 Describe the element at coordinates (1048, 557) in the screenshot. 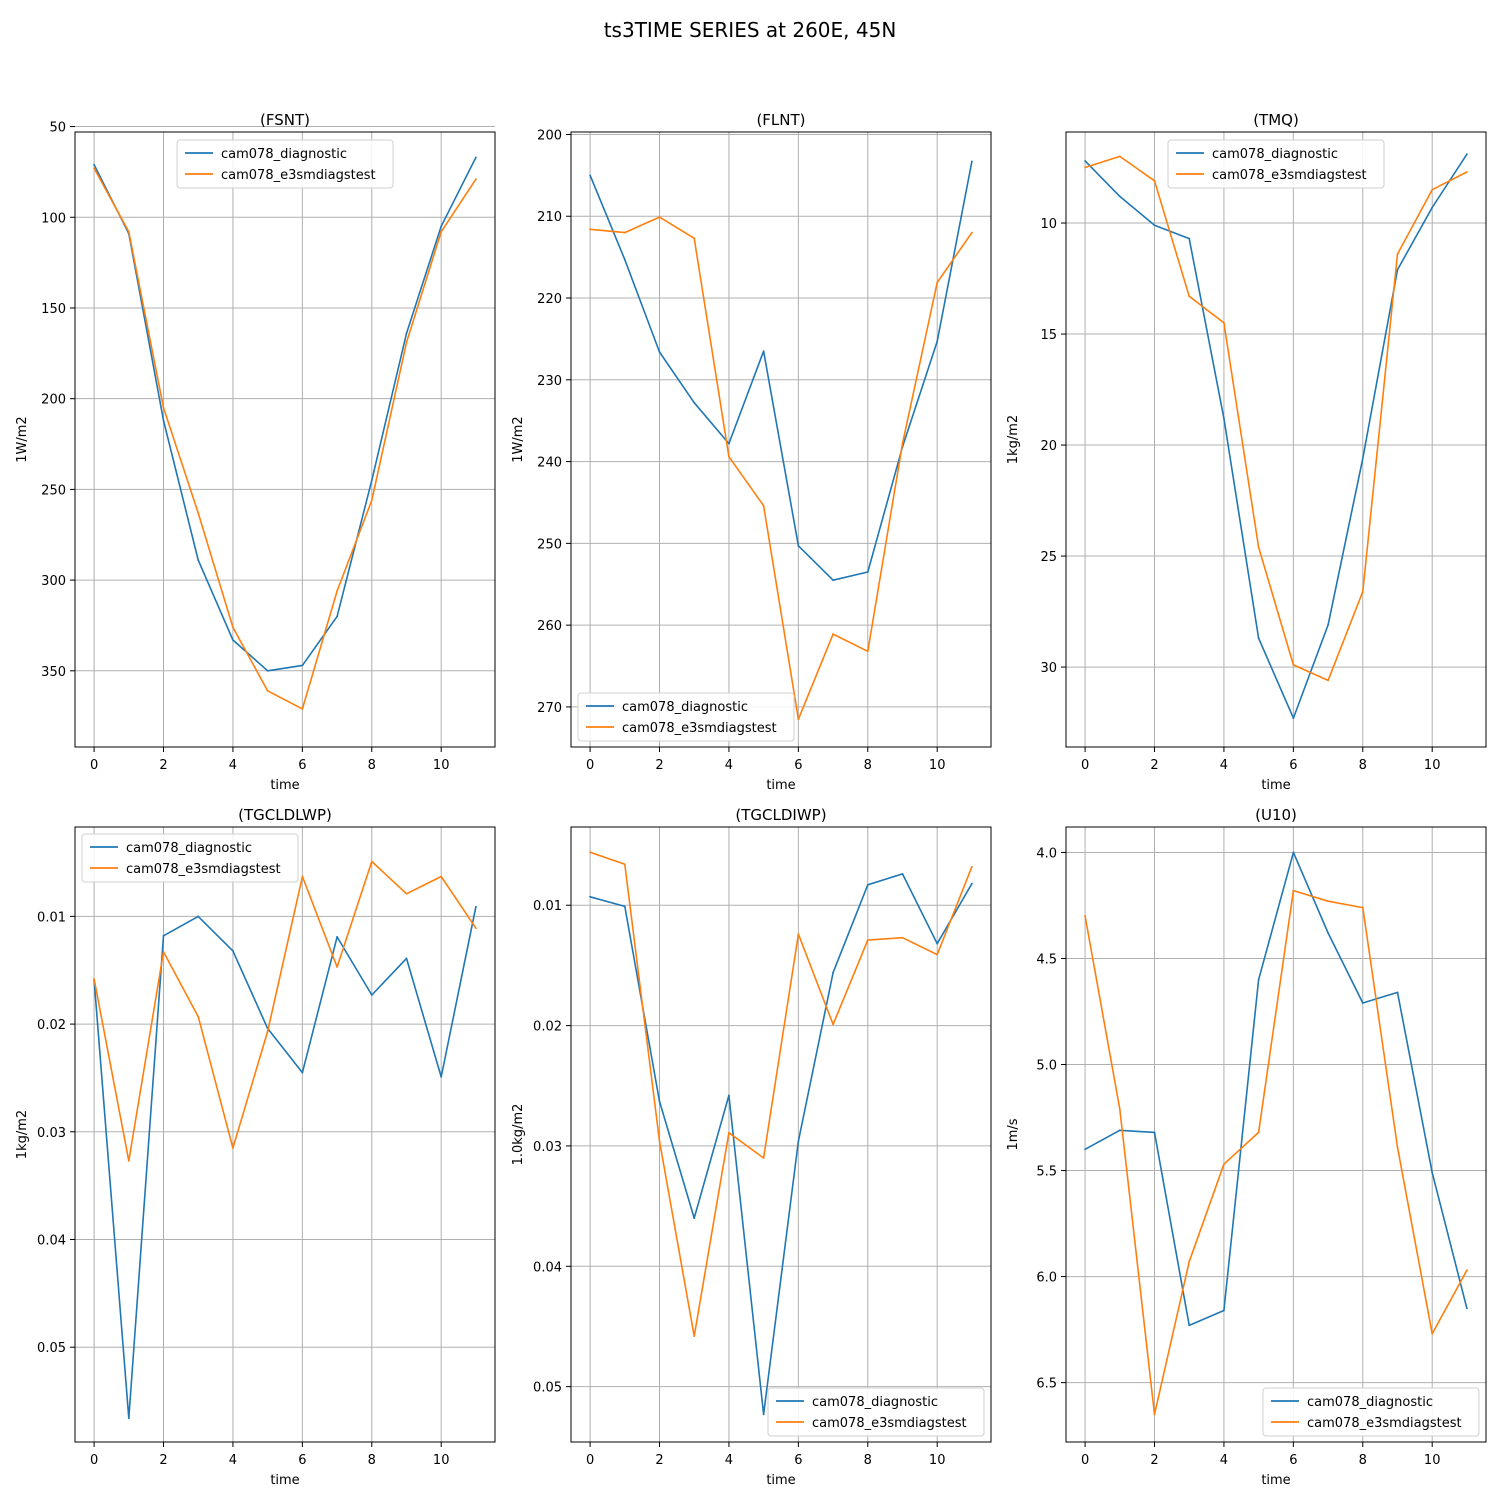

I see `y-tick-label: 25` at that location.